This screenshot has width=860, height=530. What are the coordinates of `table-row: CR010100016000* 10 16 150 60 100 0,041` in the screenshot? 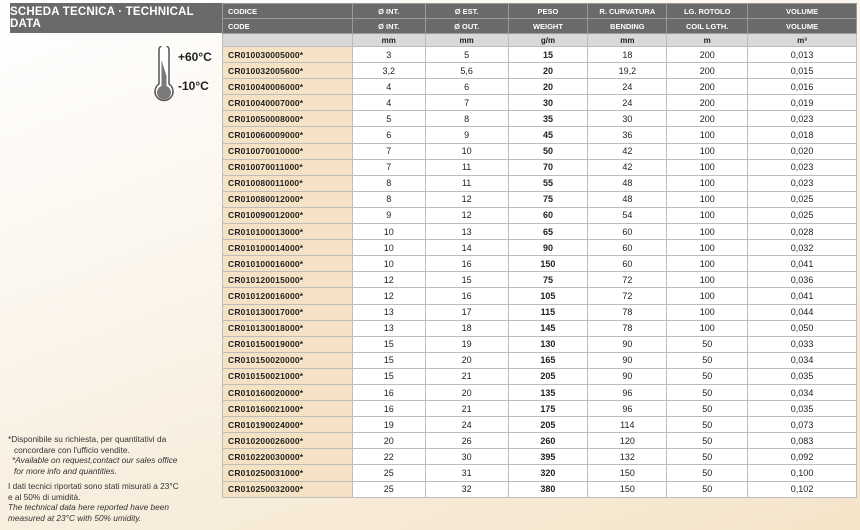 It's located at (539, 264).